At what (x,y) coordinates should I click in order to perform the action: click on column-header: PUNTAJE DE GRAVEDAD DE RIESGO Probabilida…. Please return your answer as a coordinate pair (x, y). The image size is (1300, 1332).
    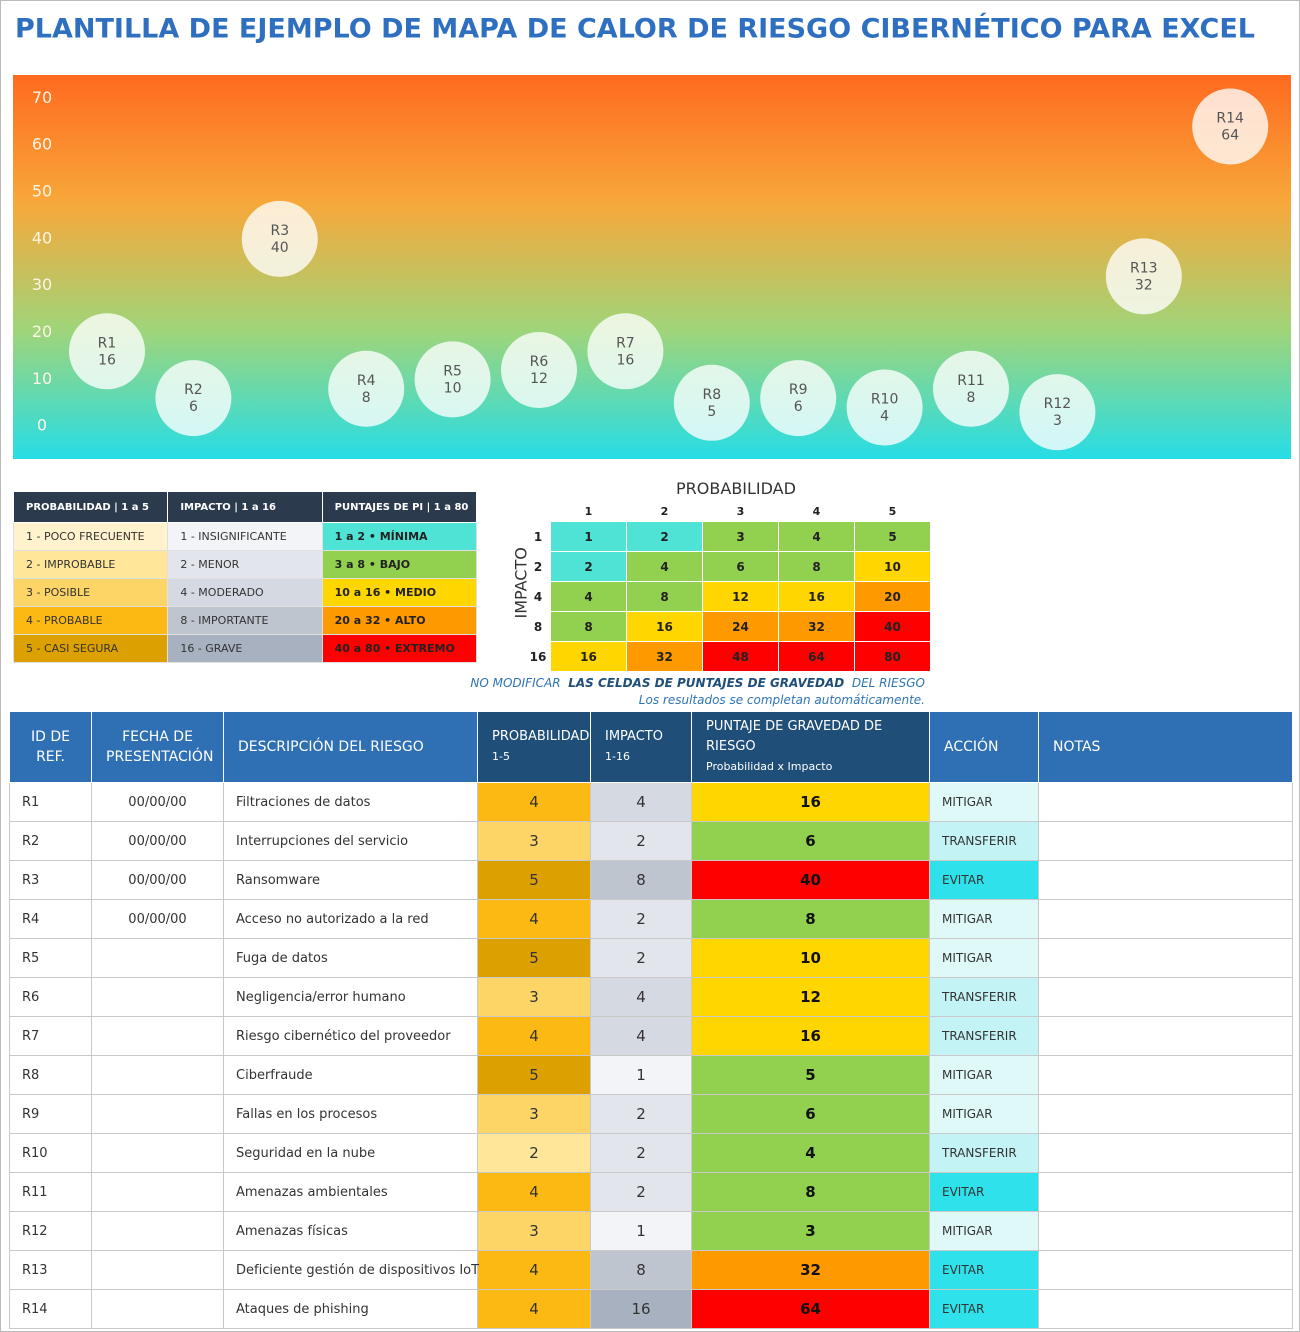
    Looking at the image, I should click on (810, 747).